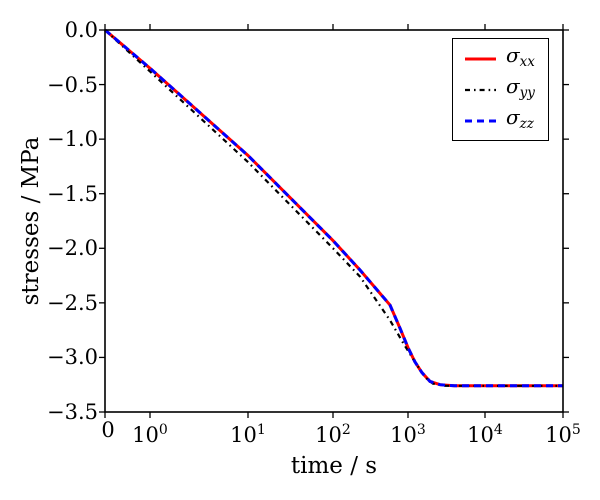 The width and height of the screenshot is (600, 500). Describe the element at coordinates (72, 139) in the screenshot. I see `y-tick-label: −1.0` at that location.